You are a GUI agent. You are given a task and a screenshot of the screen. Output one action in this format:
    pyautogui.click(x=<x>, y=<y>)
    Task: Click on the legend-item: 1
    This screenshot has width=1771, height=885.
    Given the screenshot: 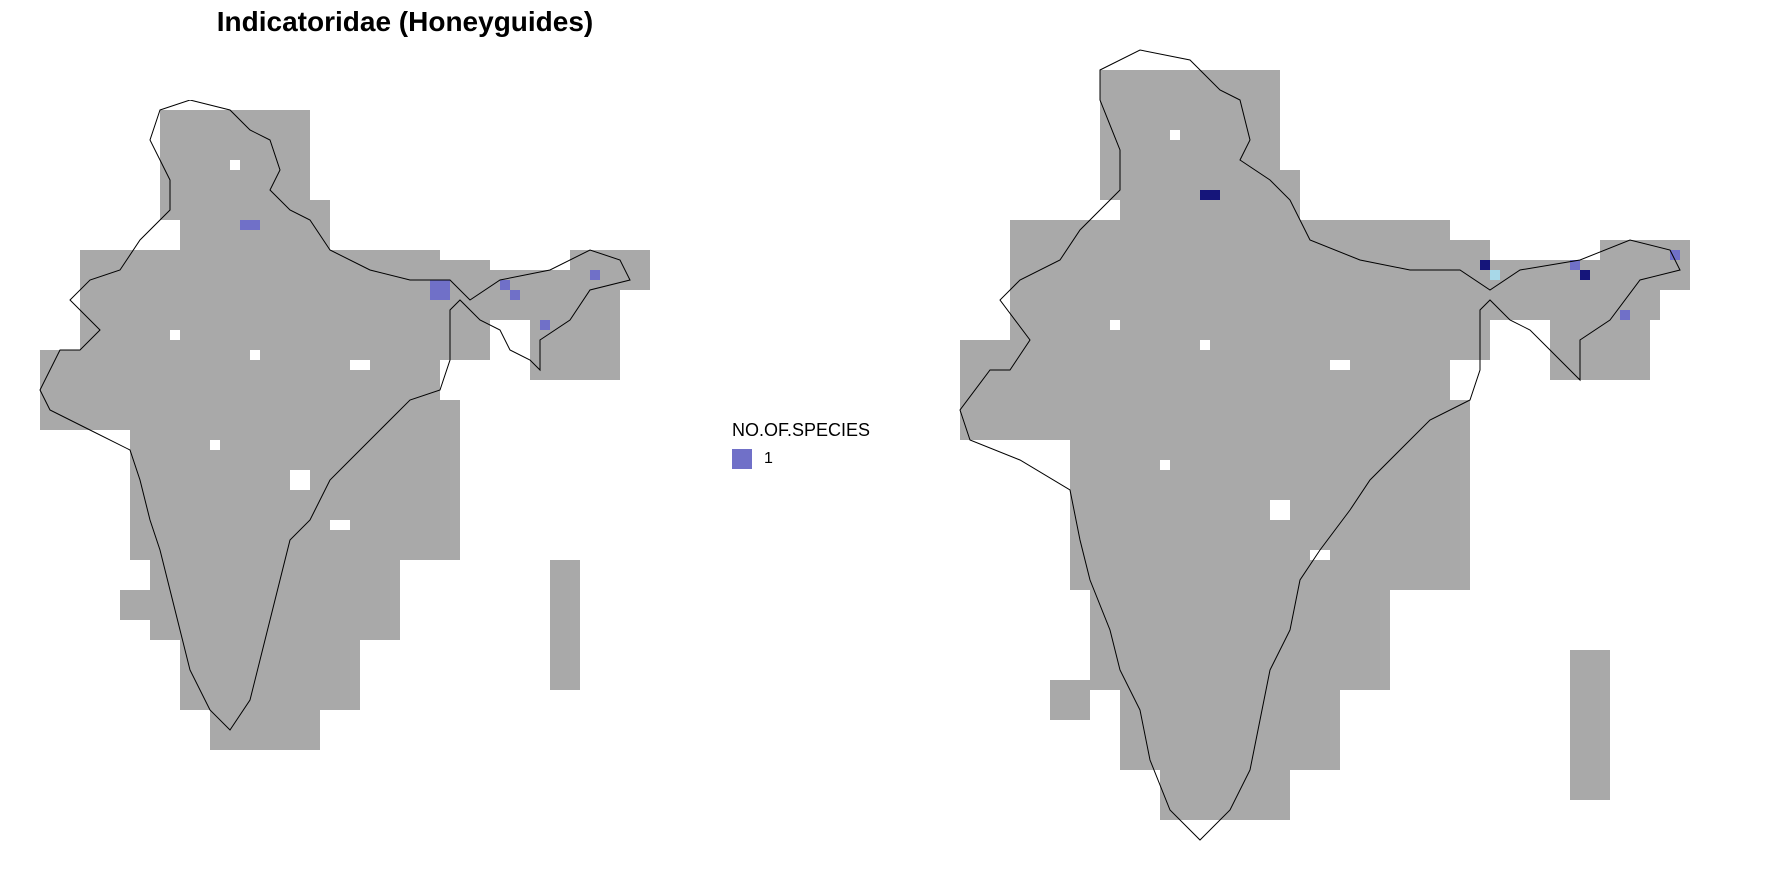 What is the action you would take?
    pyautogui.click(x=801, y=459)
    